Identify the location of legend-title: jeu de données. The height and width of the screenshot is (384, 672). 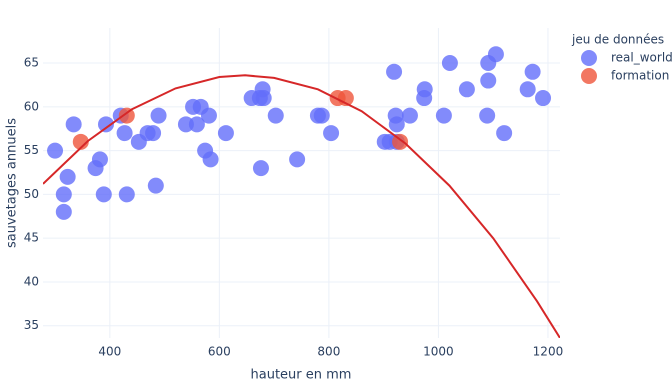
(617, 40).